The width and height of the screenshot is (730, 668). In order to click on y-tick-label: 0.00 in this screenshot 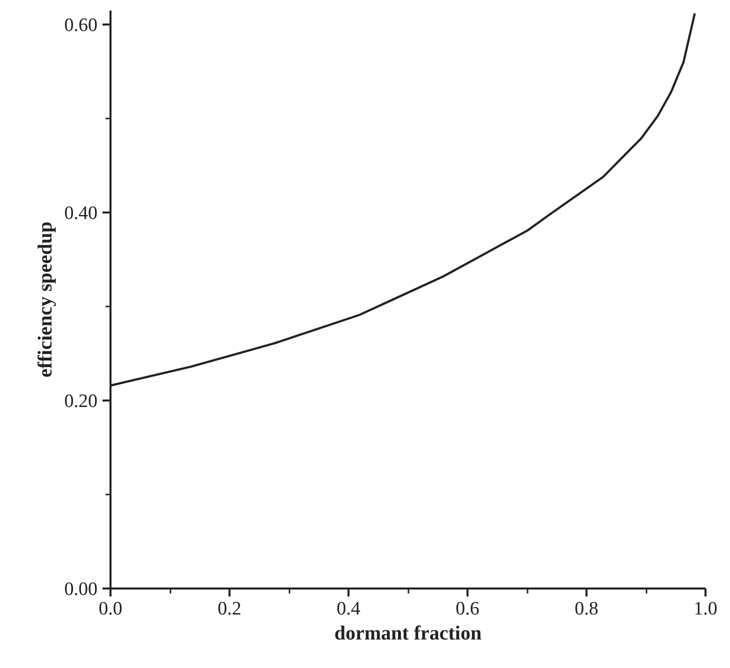, I will do `click(81, 589)`.